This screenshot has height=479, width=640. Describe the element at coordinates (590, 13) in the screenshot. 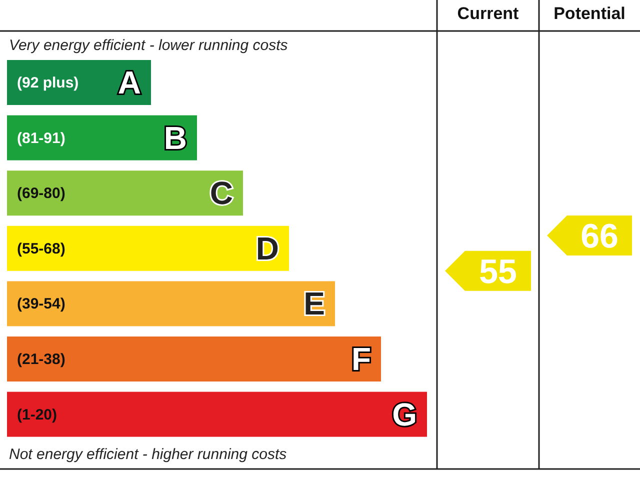

I see `text: Potential` at that location.